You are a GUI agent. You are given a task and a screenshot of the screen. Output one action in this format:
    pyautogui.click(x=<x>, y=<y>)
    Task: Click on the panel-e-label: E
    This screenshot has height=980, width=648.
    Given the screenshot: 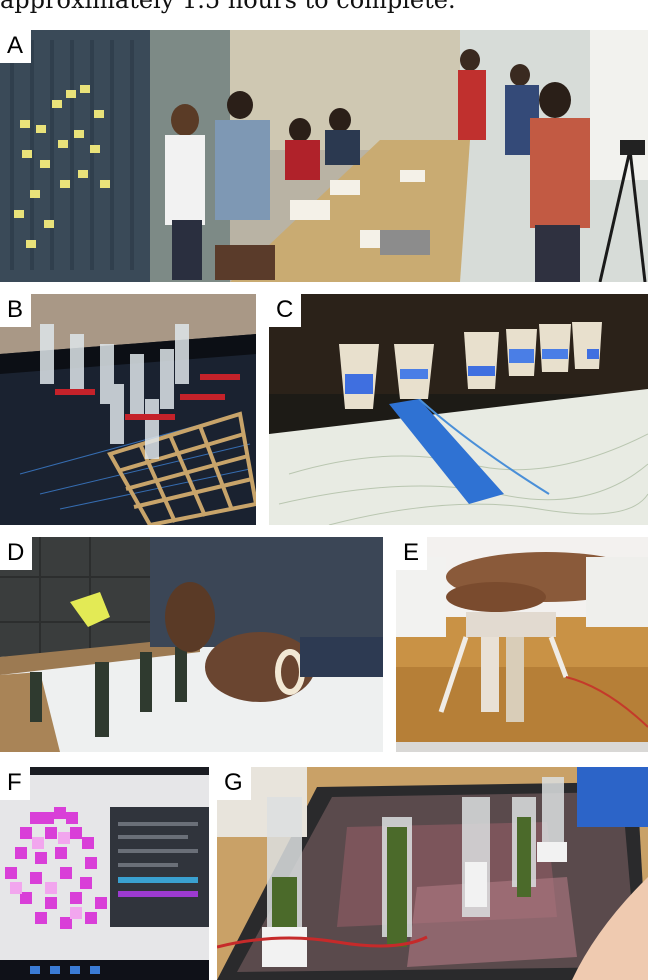 What is the action you would take?
    pyautogui.click(x=412, y=553)
    